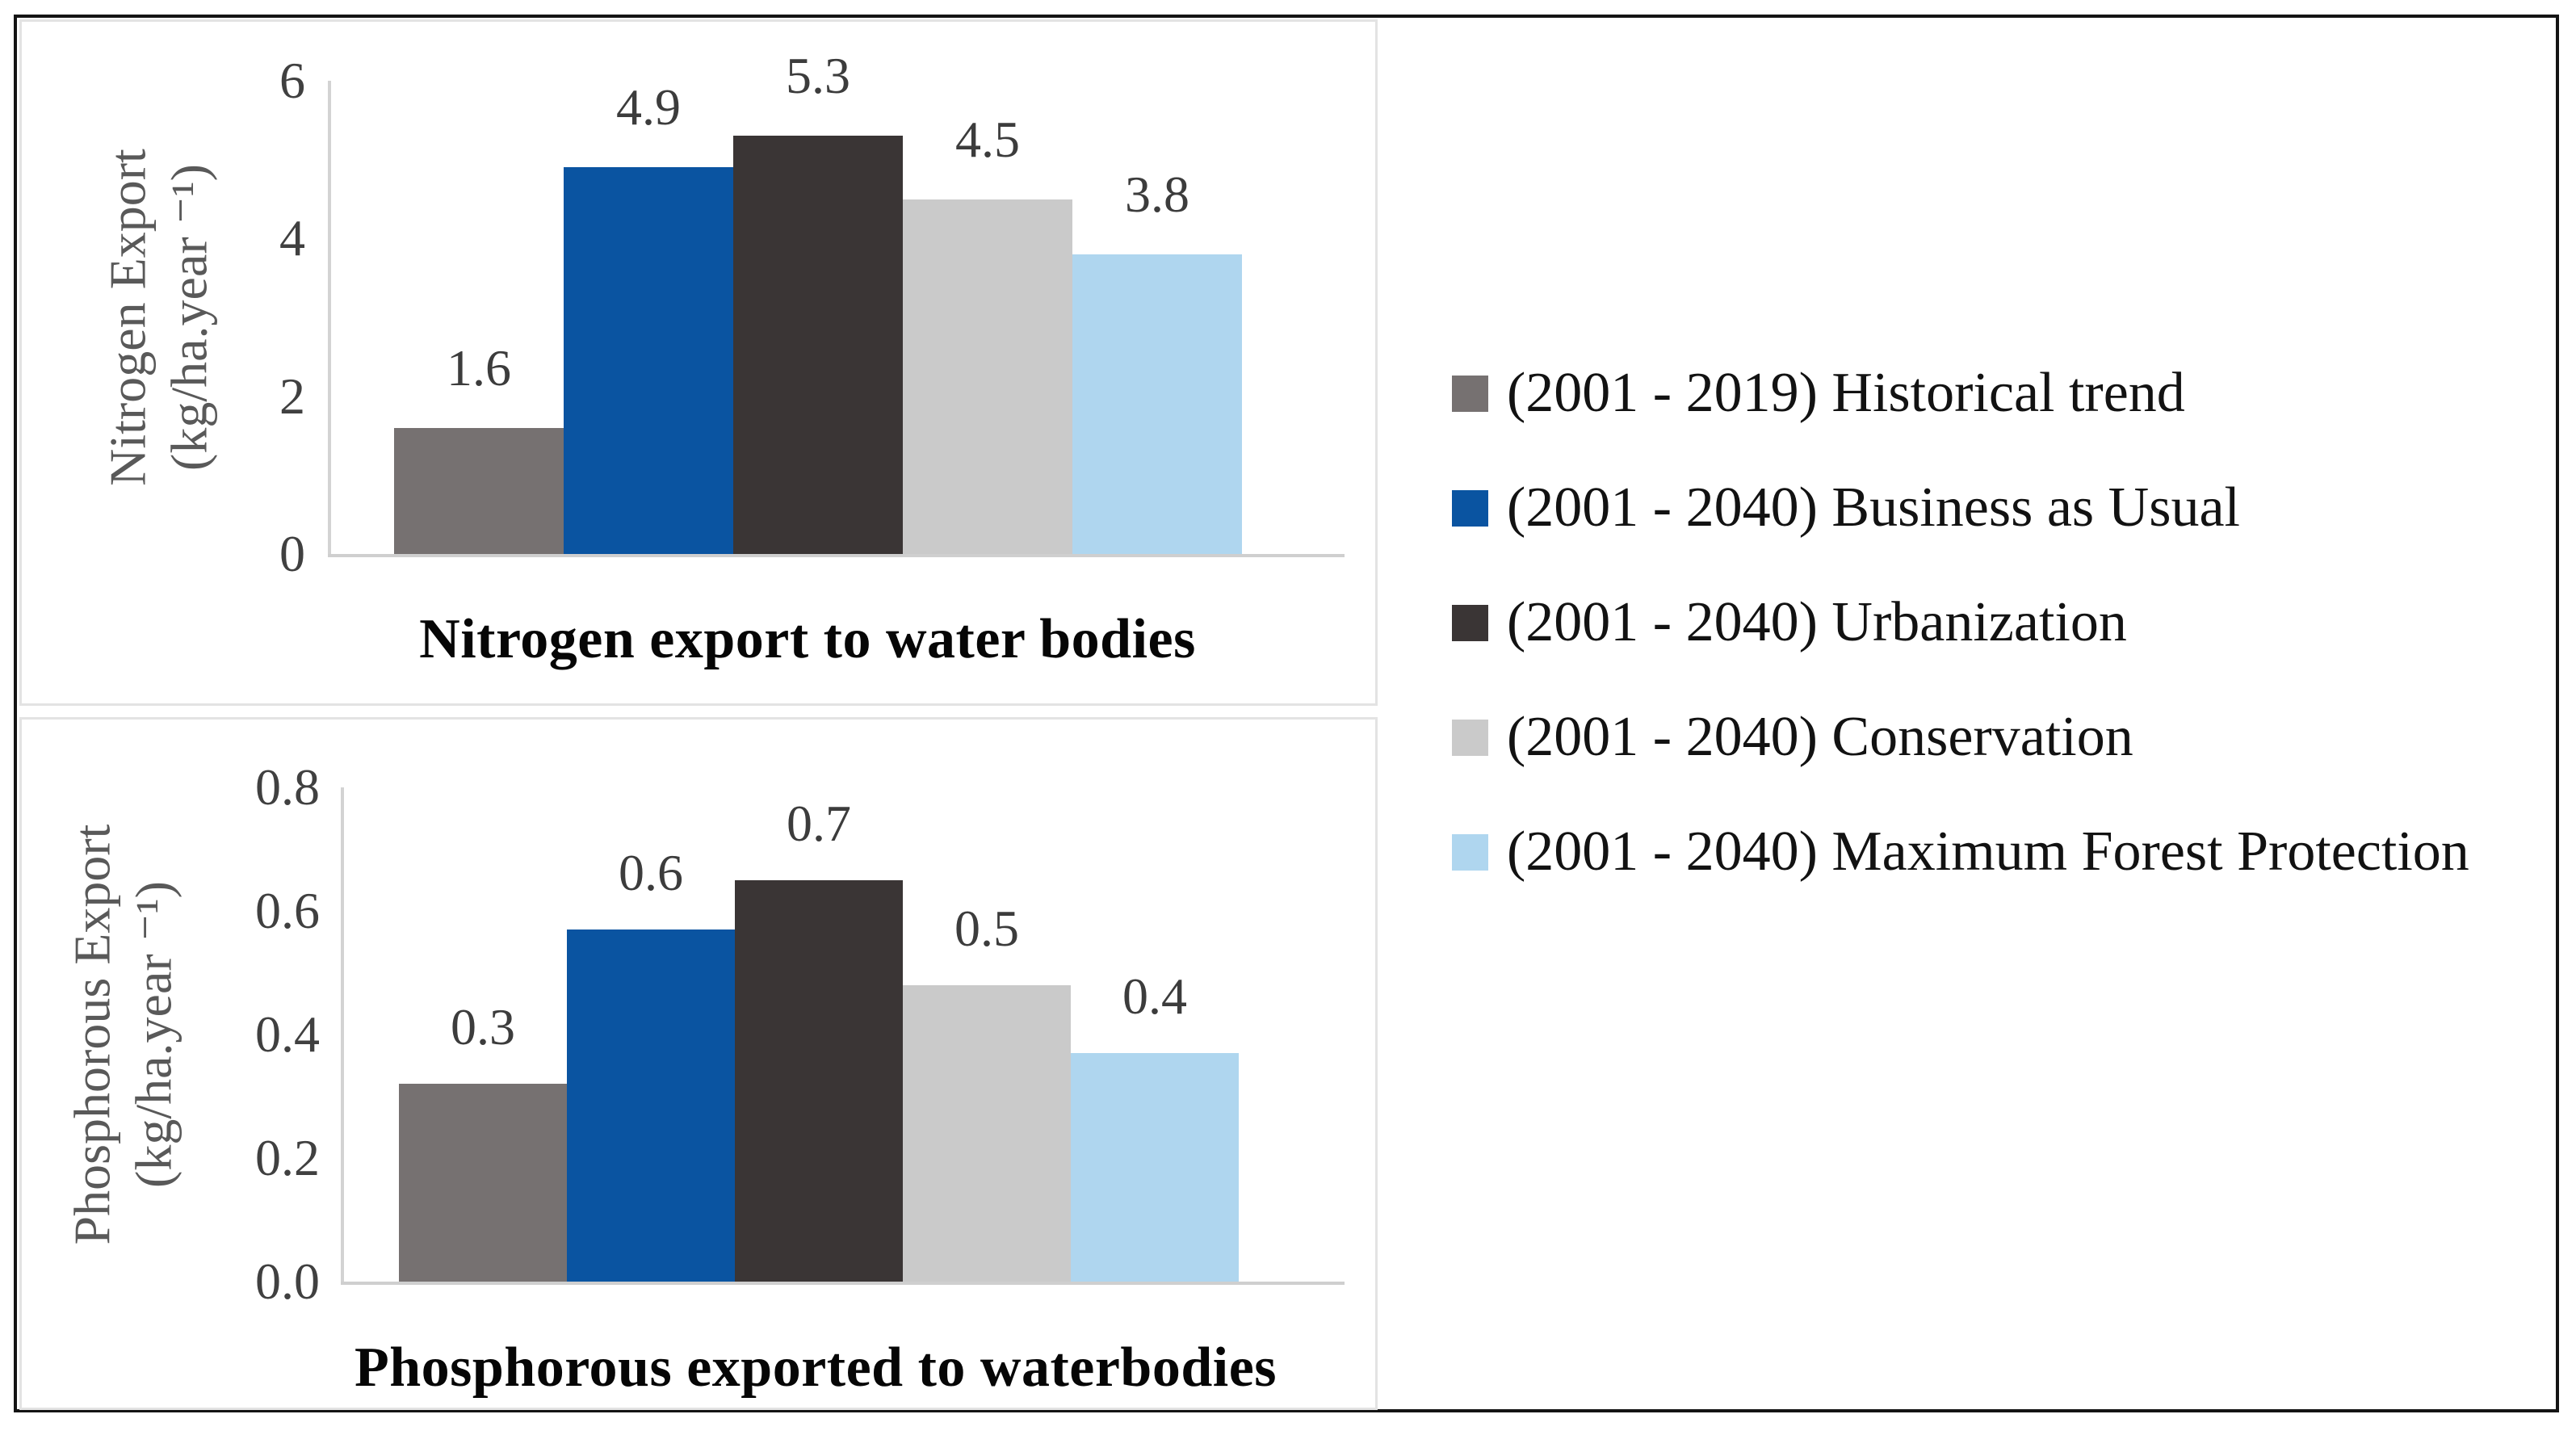  I want to click on chart-title: Nitrogen export to water bodies, so click(807, 639).